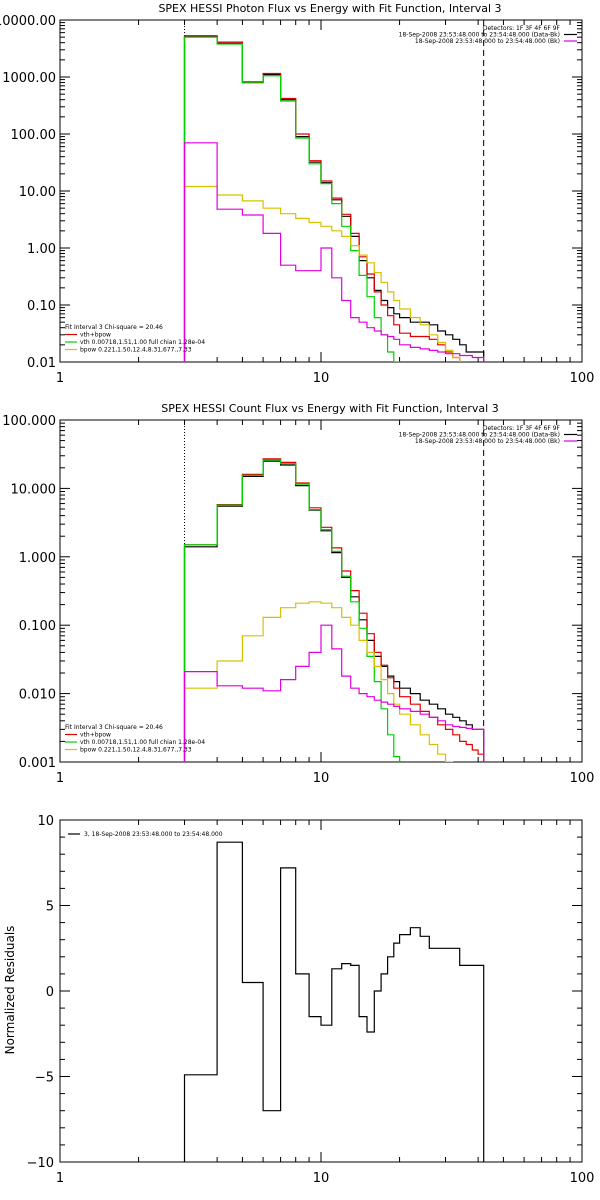  I want to click on y-tick-label: −5, so click(44, 1078).